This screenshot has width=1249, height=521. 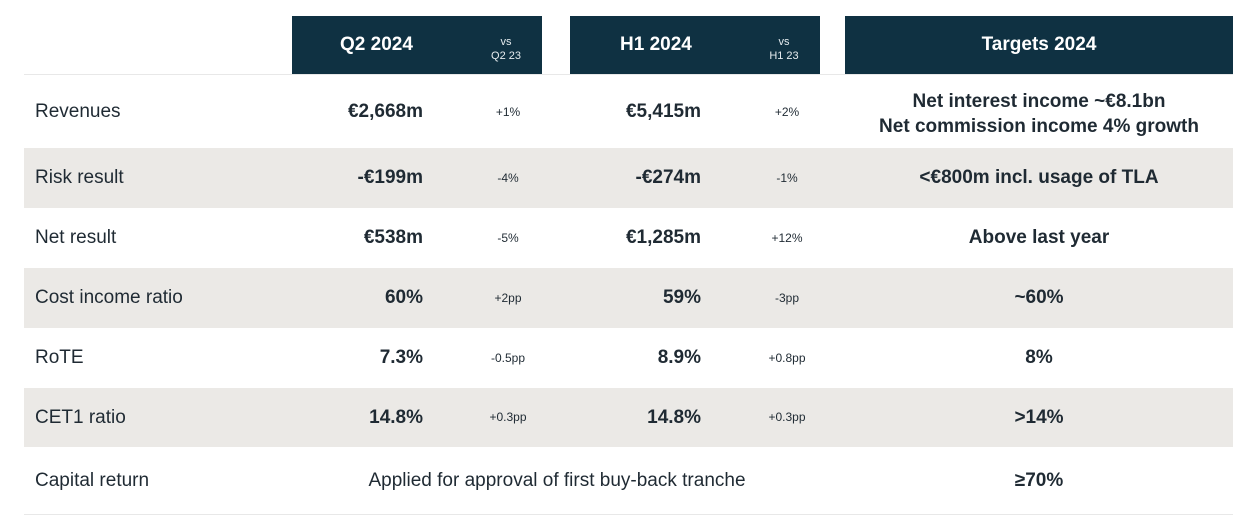 What do you see at coordinates (385, 111) in the screenshot?
I see `q2-value: €2,668m` at bounding box center [385, 111].